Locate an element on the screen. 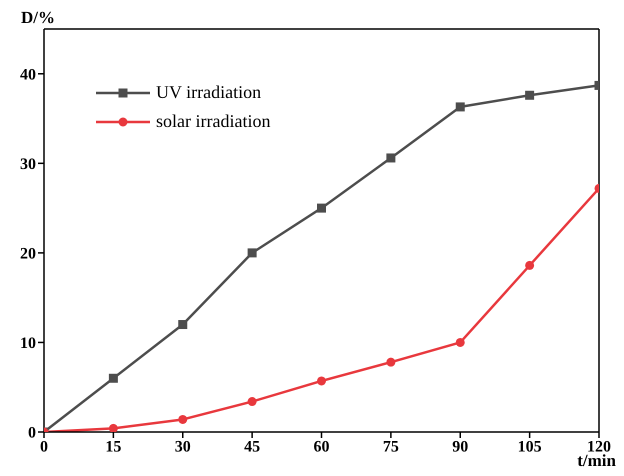  x-tick-label: 30 is located at coordinates (182, 447).